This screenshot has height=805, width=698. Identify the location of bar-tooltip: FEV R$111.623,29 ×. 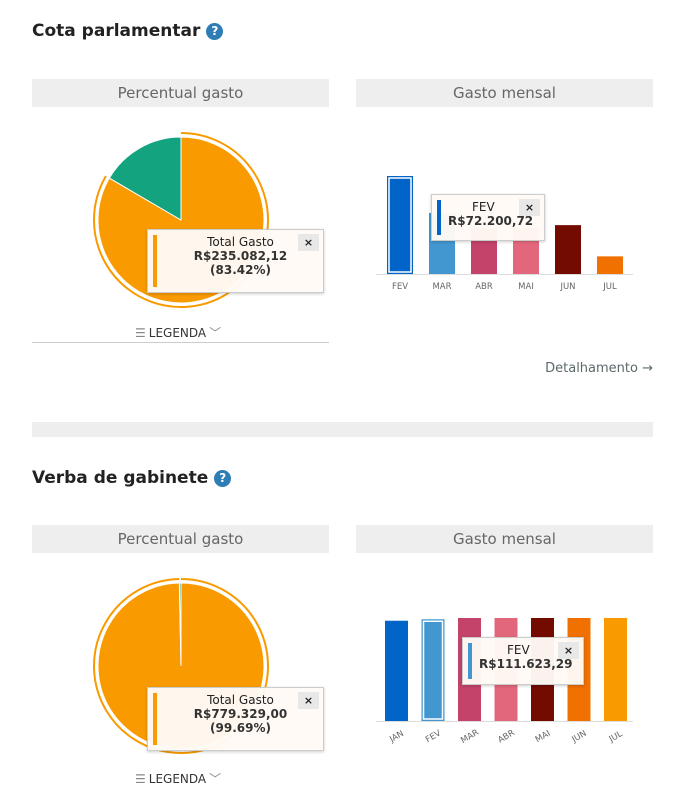
(523, 661).